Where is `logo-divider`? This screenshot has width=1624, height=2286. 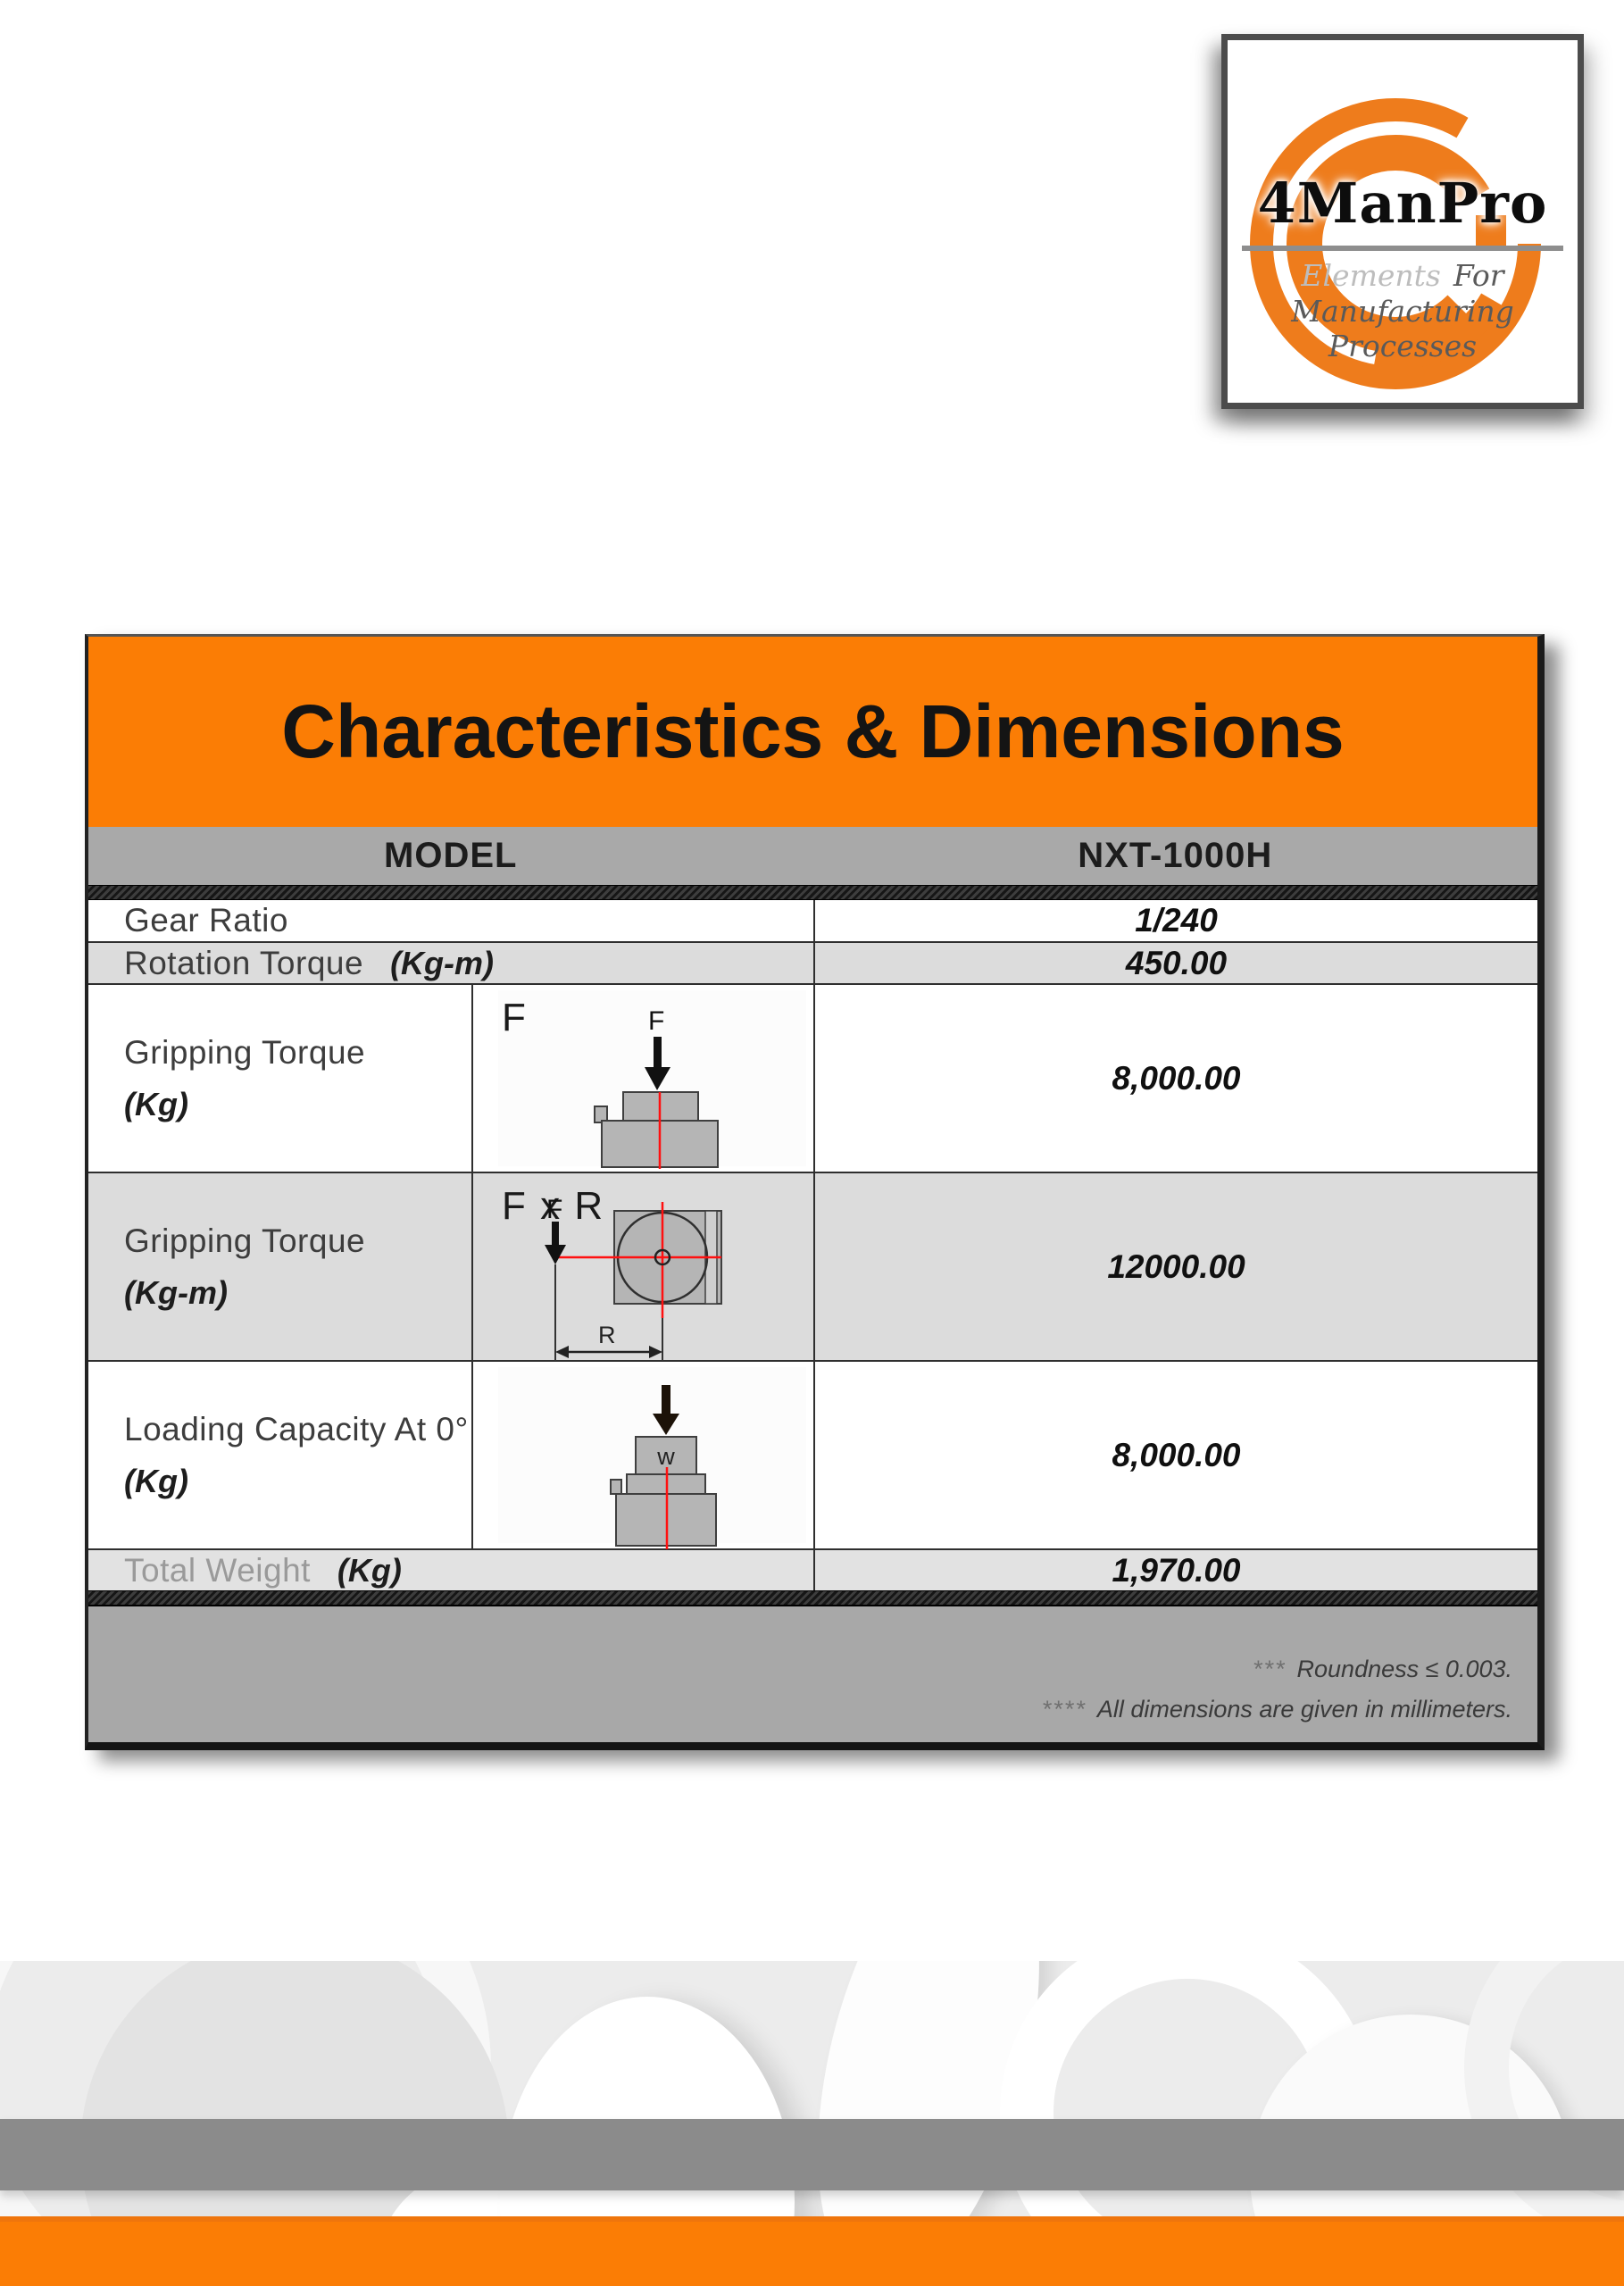
logo-divider is located at coordinates (1402, 248).